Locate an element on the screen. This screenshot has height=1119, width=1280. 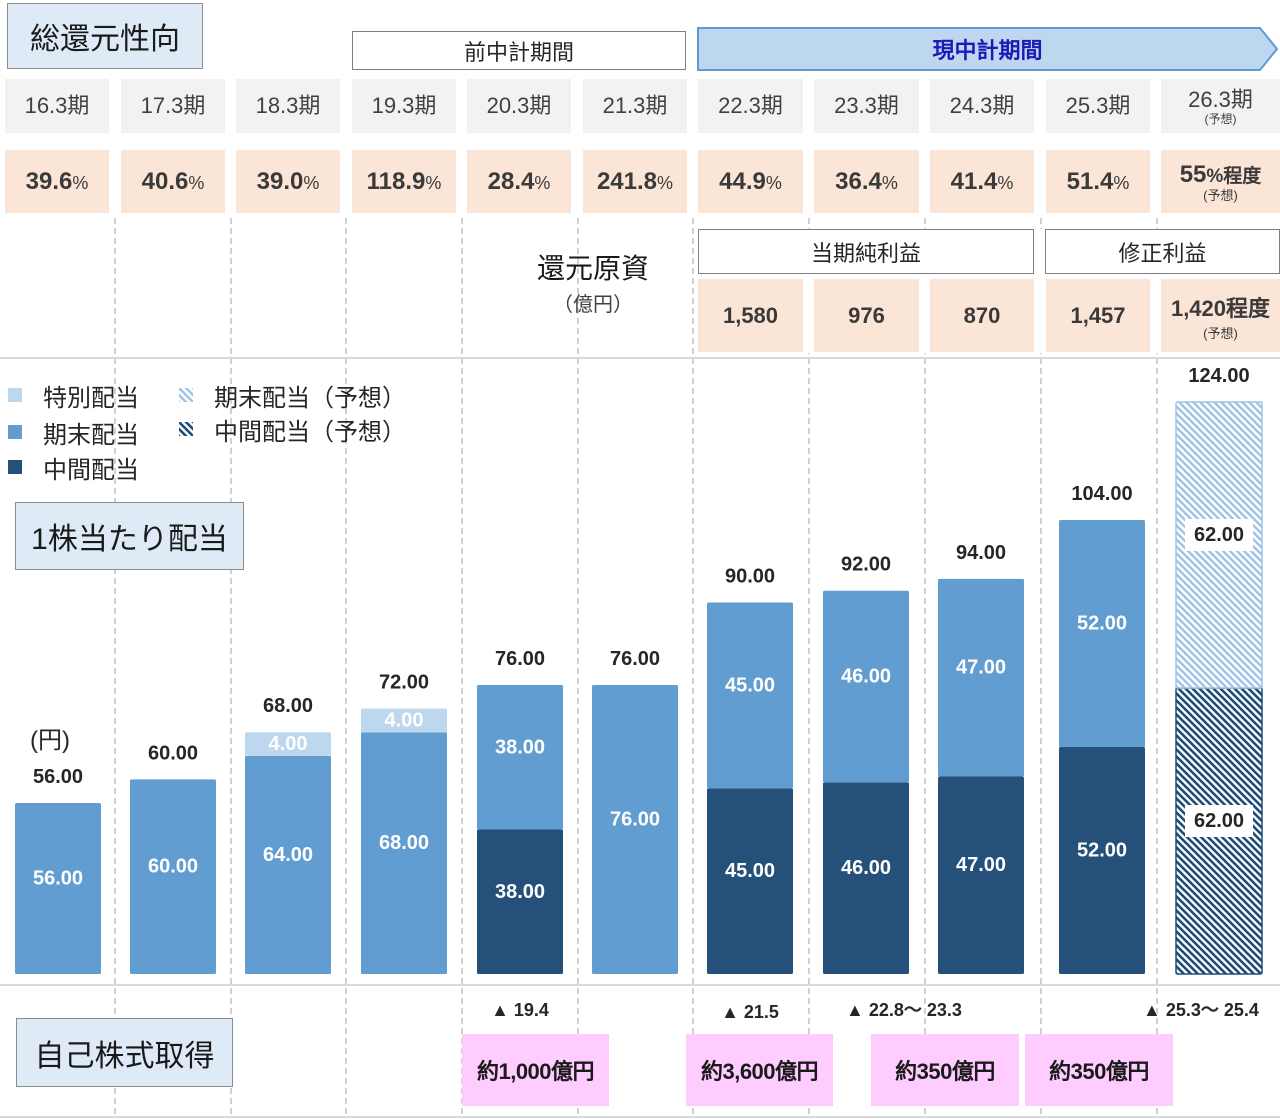
period-header: 26.3期 (予想) is located at coordinates (1220, 106).